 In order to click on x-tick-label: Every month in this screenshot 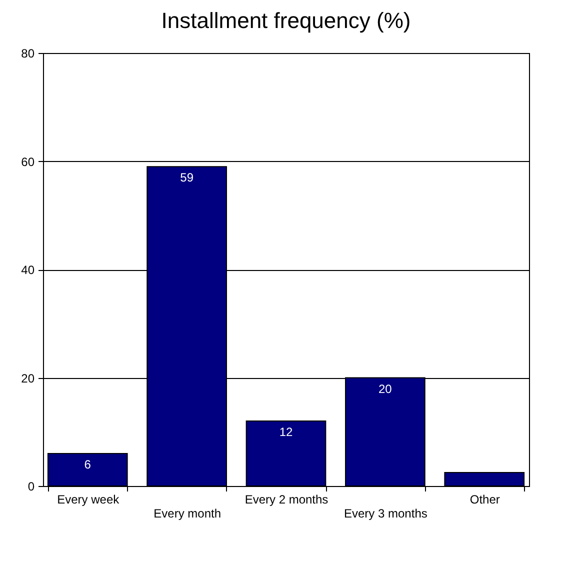, I will do `click(187, 513)`.